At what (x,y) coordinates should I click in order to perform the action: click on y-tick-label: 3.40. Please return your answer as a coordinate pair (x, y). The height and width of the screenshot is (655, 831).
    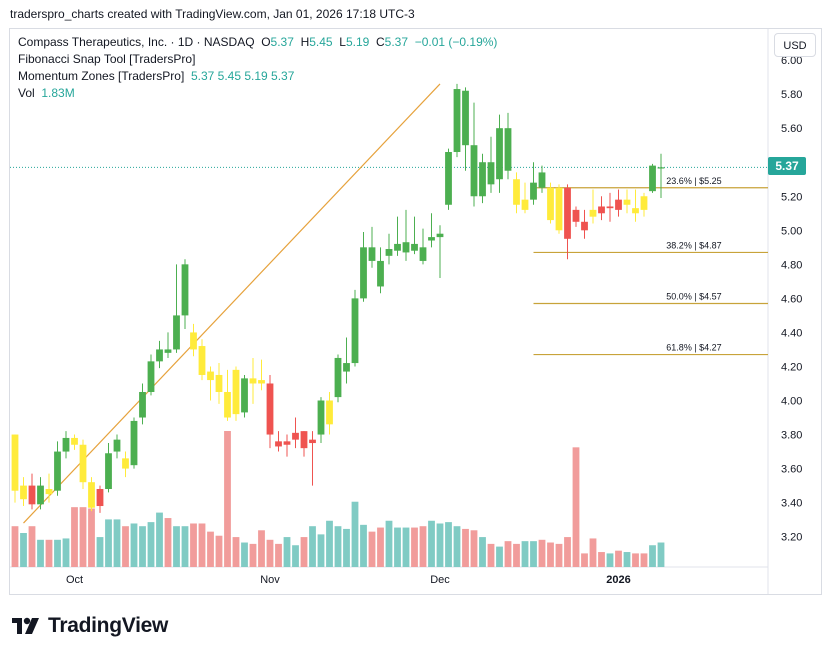
    Looking at the image, I should click on (791, 504).